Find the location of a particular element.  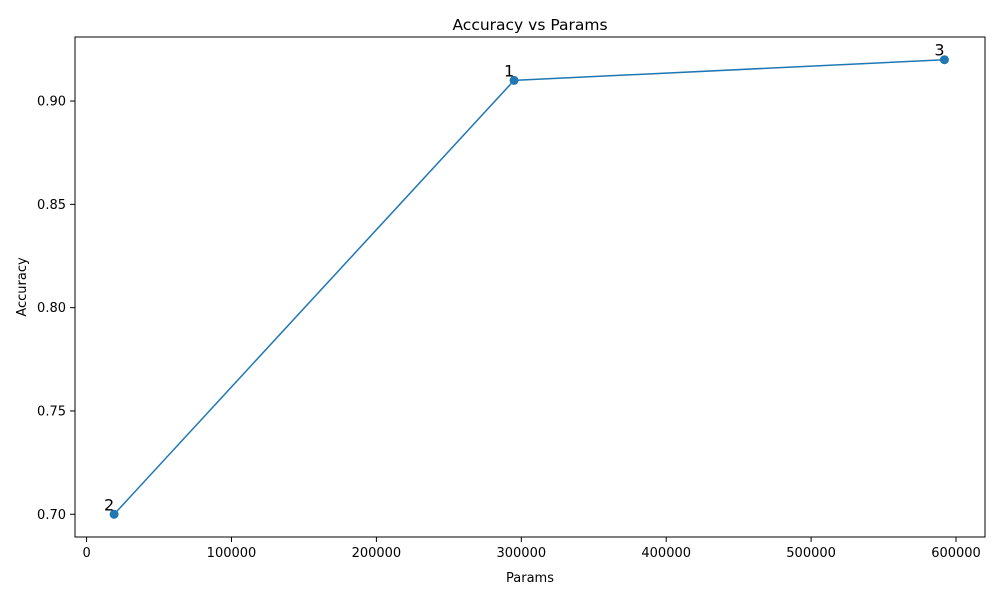

y-tick-label: 0.90 is located at coordinates (51, 102).